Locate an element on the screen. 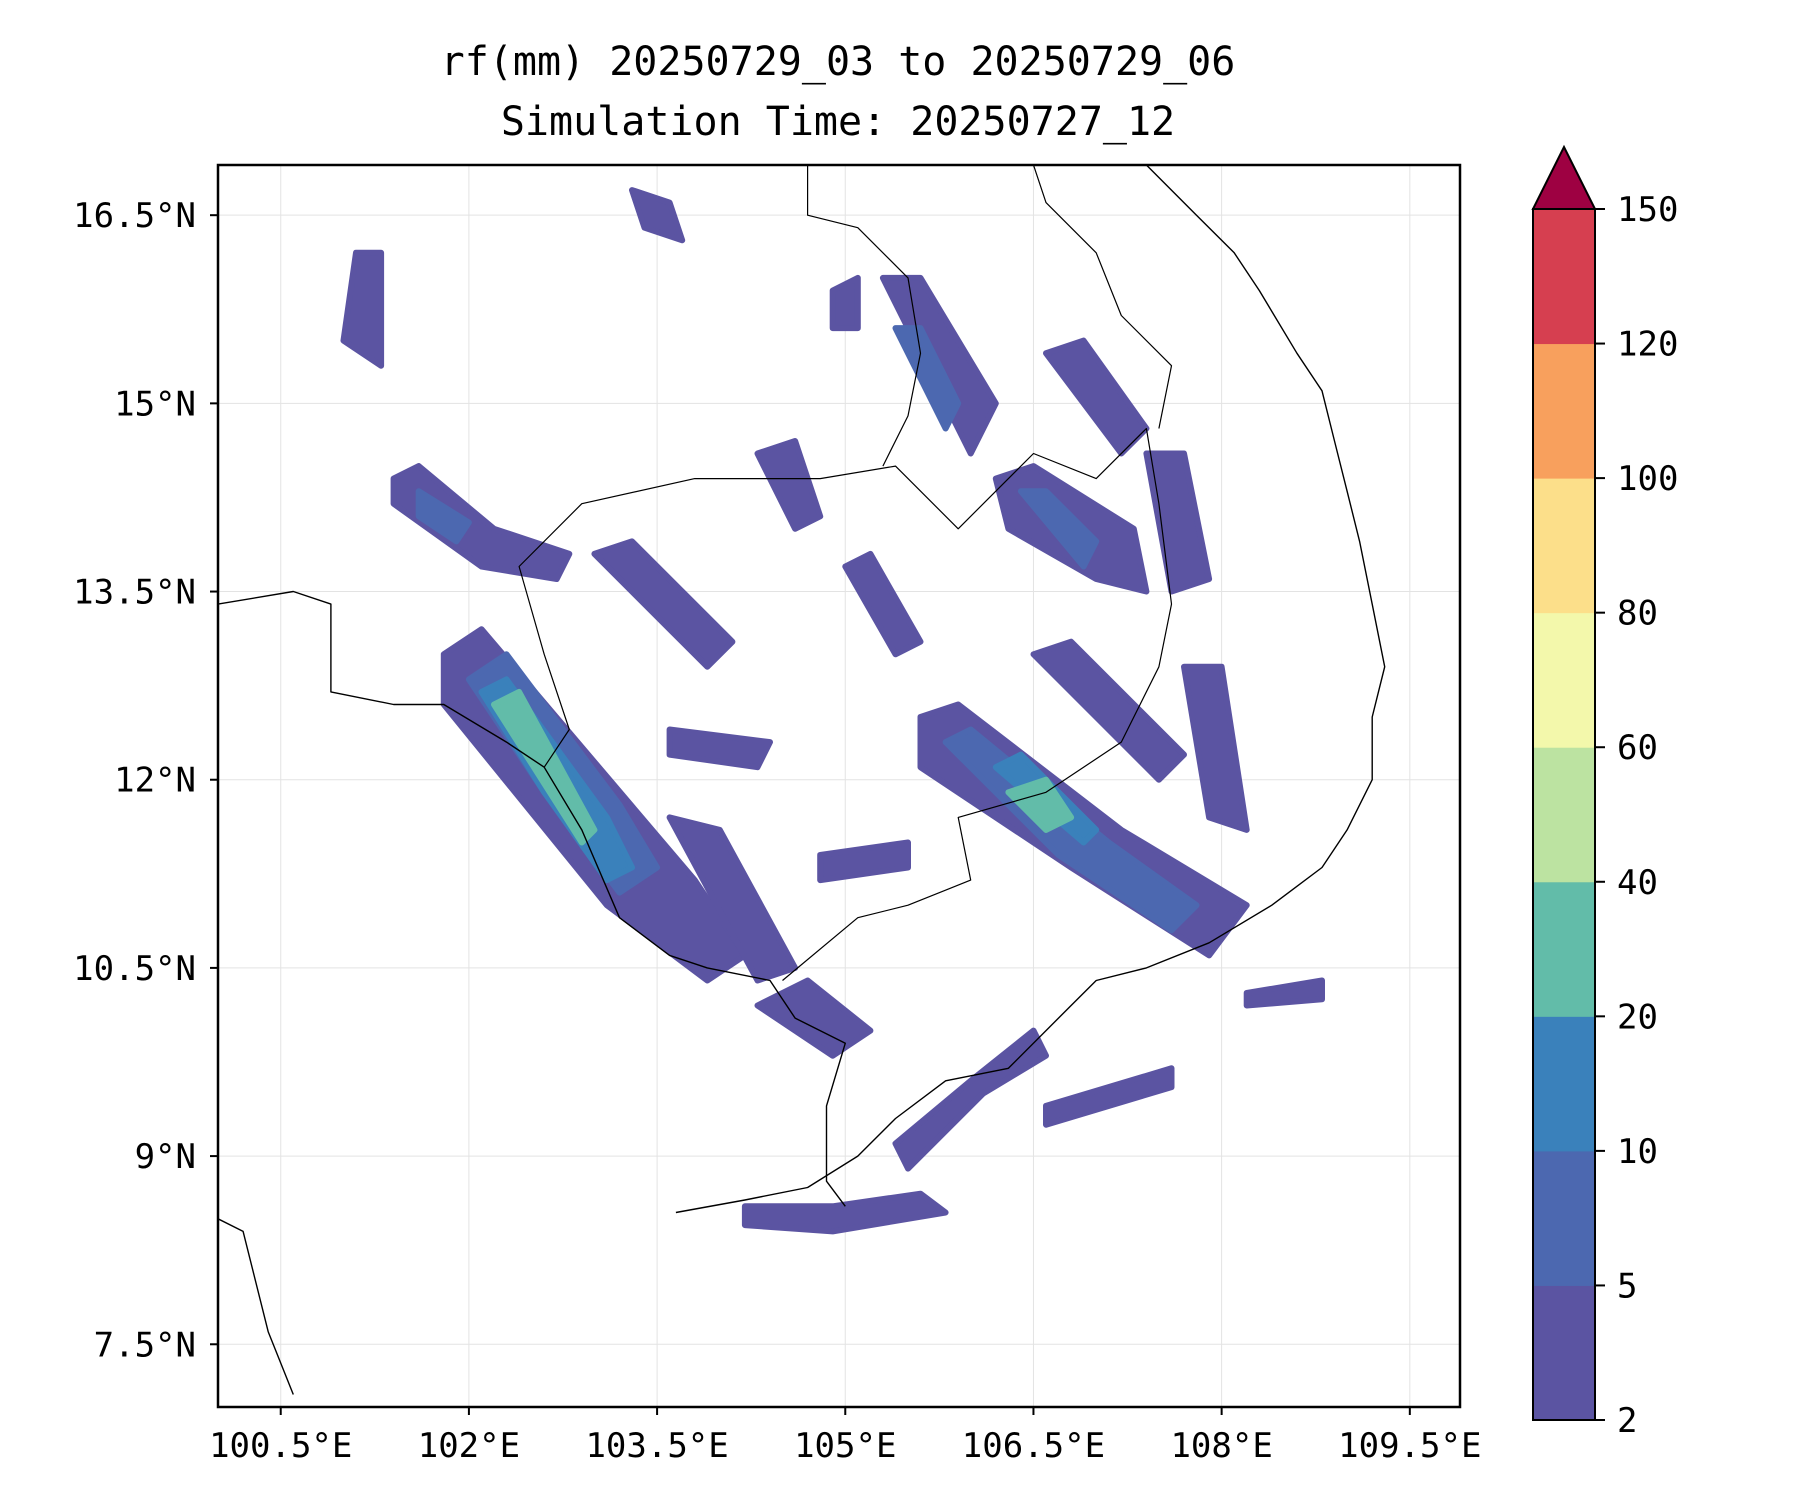 The image size is (1800, 1500). lon-tick-label: 109.5°E is located at coordinates (1409, 1446).